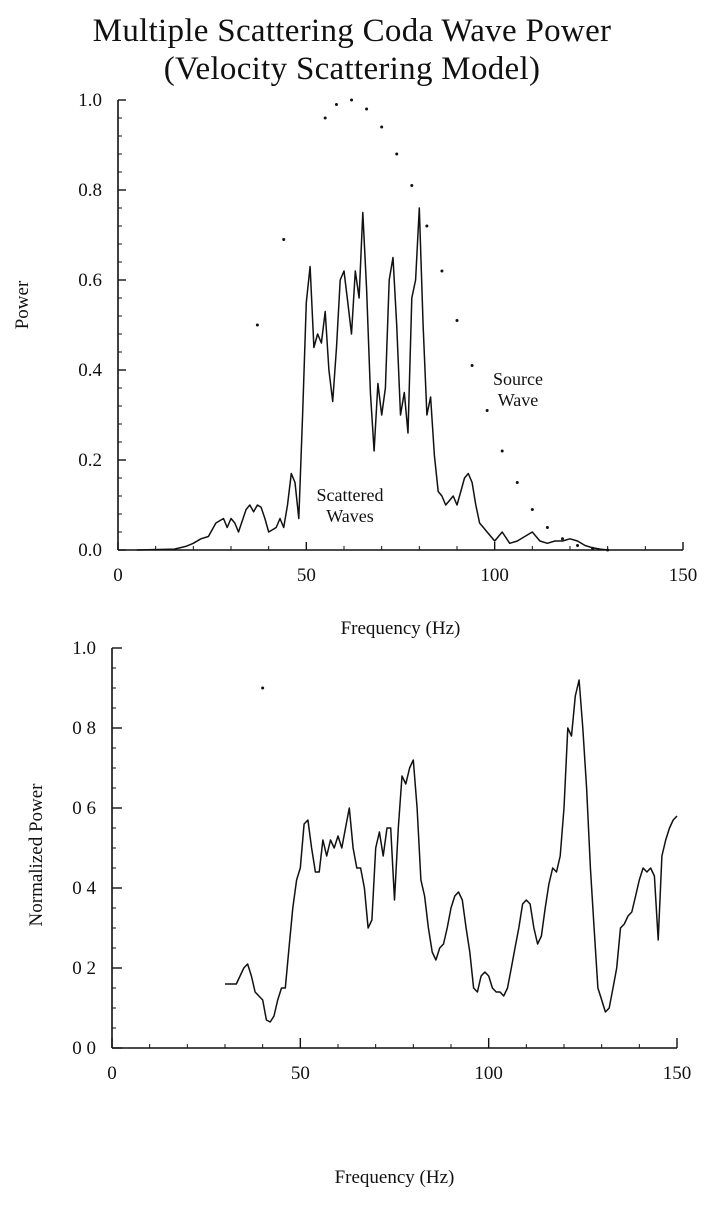  What do you see at coordinates (84, 888) in the screenshot?
I see `chart2-y-tick-label: 0 4` at bounding box center [84, 888].